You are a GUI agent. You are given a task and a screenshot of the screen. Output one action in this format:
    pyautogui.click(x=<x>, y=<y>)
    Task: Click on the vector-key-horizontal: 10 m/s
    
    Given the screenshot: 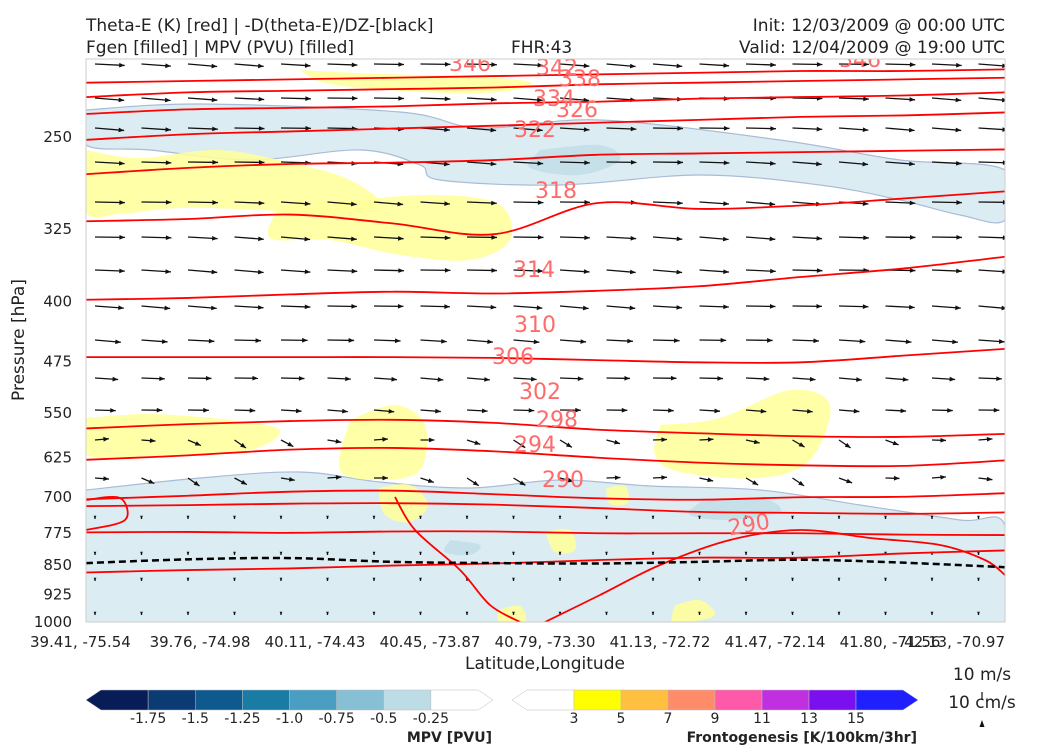 What is the action you would take?
    pyautogui.click(x=982, y=675)
    